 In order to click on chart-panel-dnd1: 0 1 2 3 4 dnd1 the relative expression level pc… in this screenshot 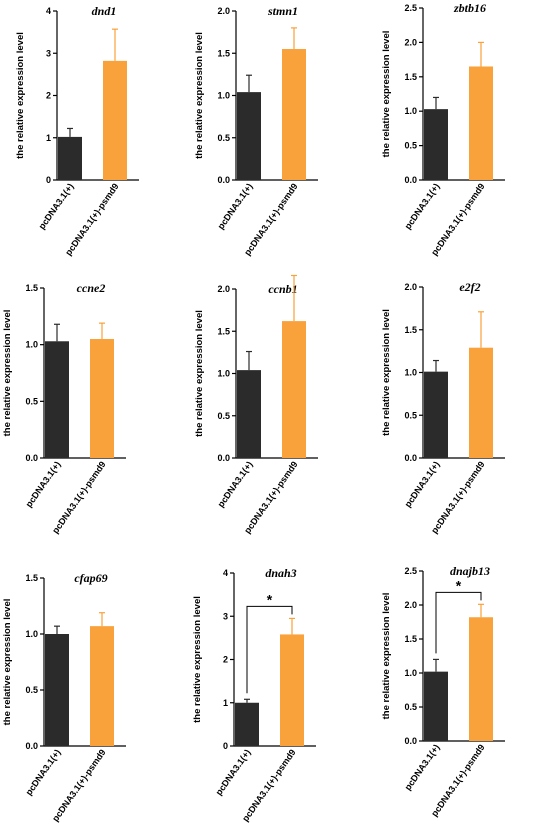, I will do `click(77, 130)`.